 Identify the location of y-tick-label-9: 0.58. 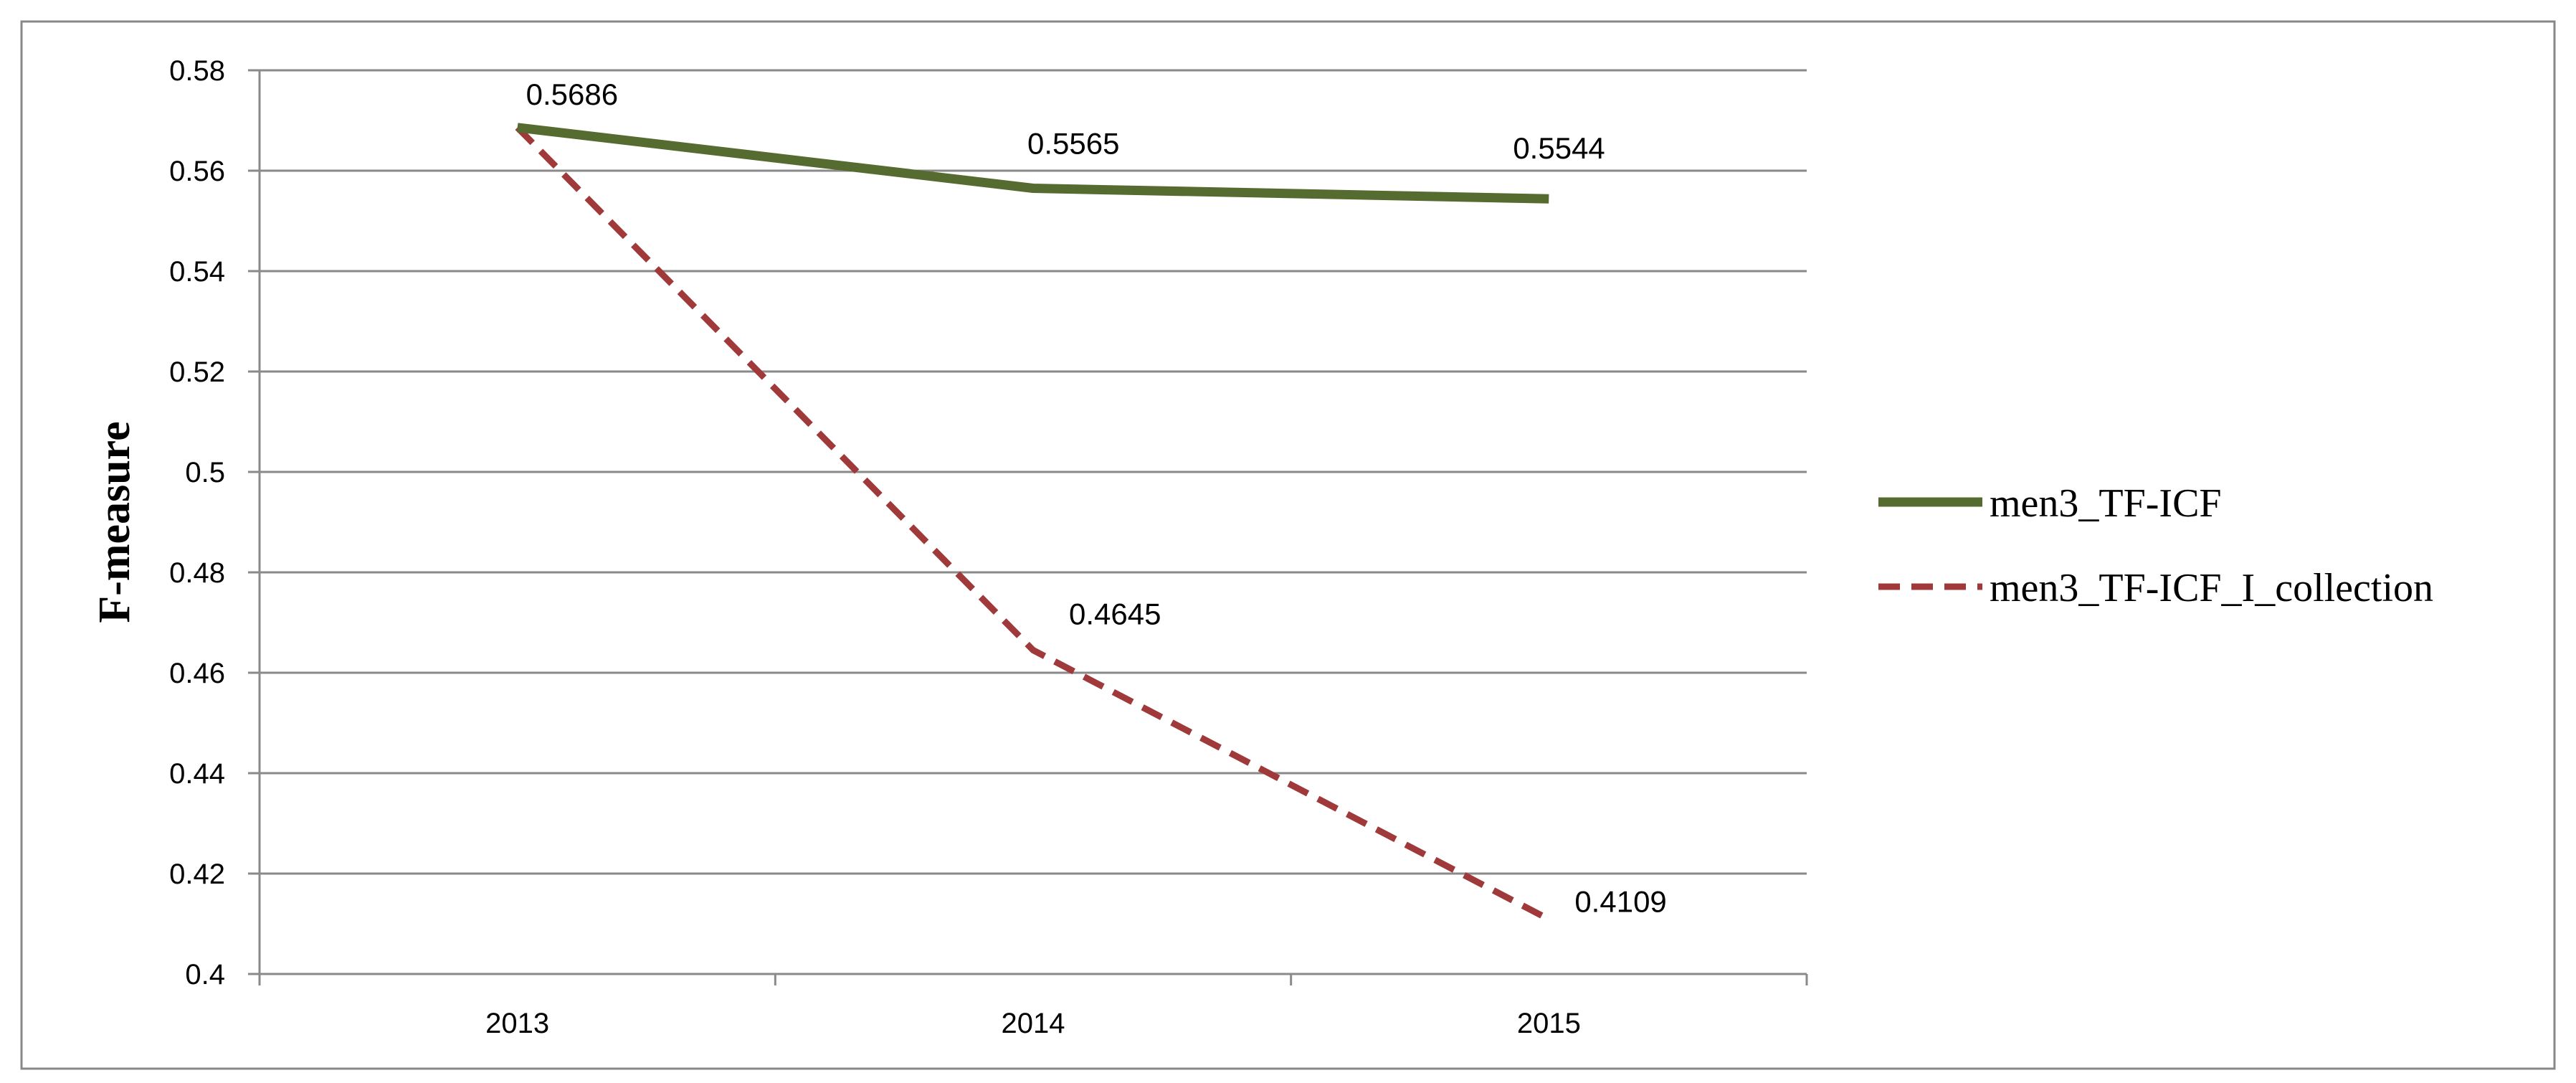
(197, 71).